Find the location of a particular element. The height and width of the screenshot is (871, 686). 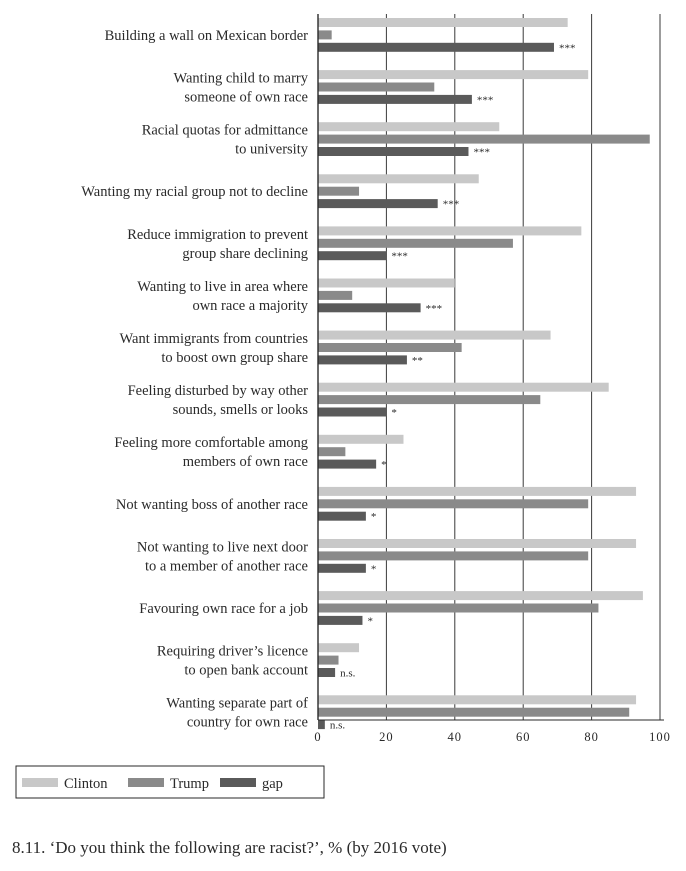

category-label: group share declining is located at coordinates (245, 254).